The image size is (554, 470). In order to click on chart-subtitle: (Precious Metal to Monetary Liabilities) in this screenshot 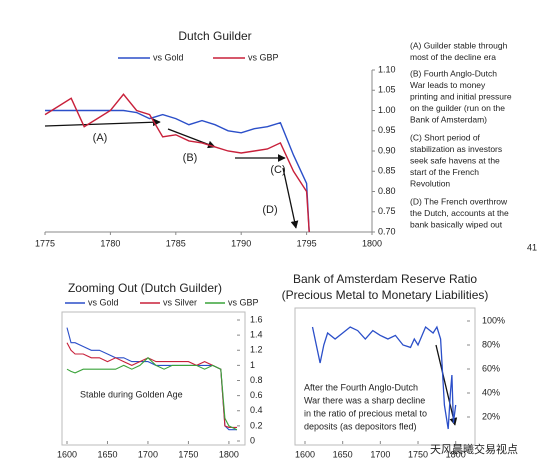, I will do `click(385, 295)`.